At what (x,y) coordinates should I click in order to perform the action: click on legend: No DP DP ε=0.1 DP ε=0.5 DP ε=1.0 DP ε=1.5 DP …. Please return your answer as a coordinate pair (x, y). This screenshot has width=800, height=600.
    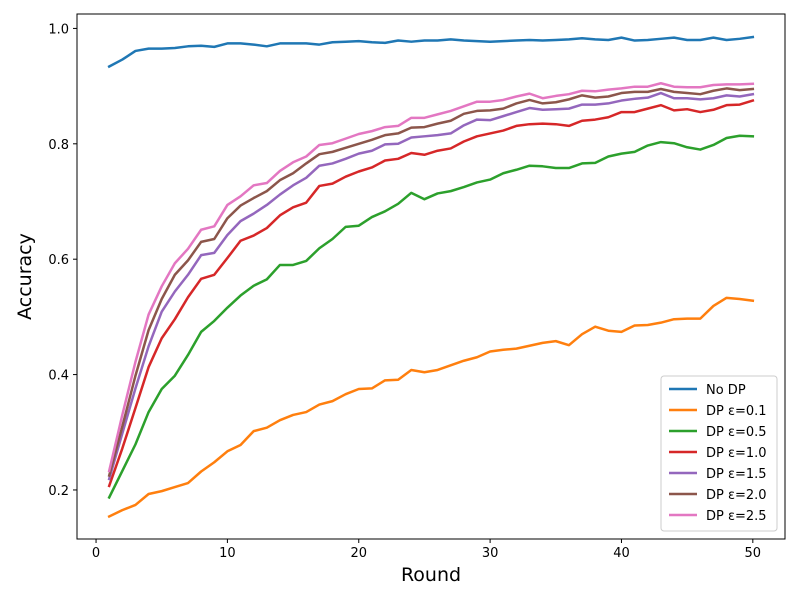
    Looking at the image, I should click on (719, 453).